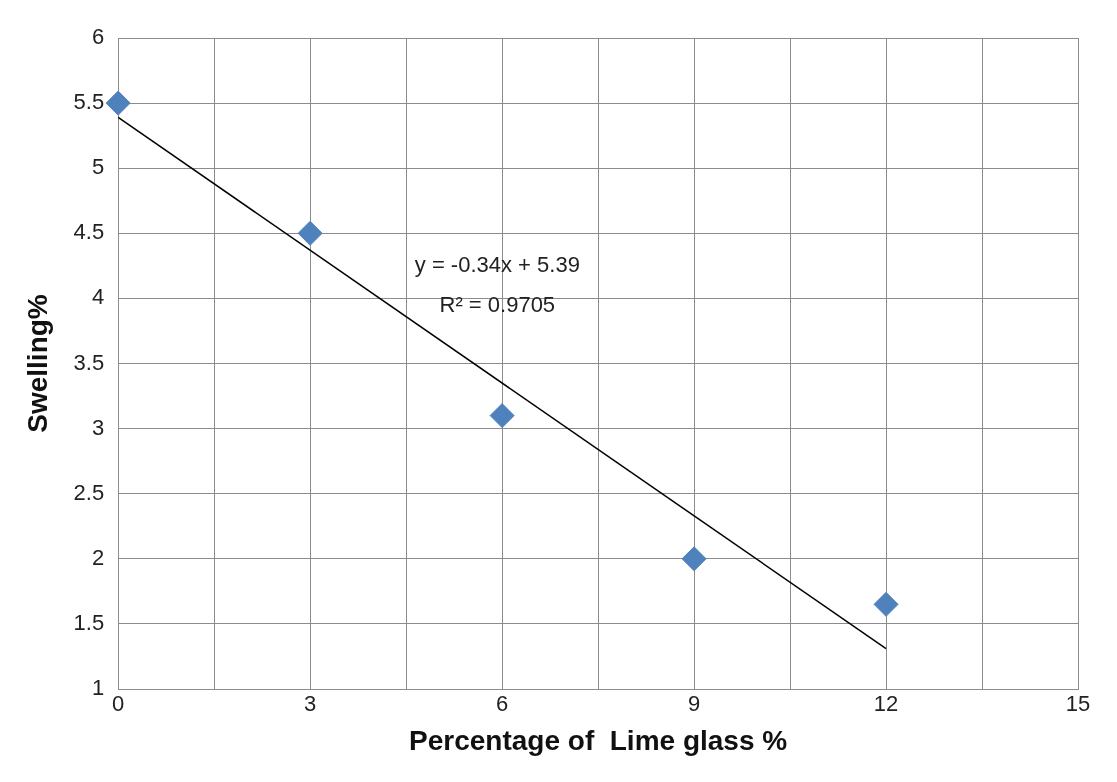 The image size is (1117, 782). What do you see at coordinates (1078, 704) in the screenshot?
I see `x-tick-label: 15` at bounding box center [1078, 704].